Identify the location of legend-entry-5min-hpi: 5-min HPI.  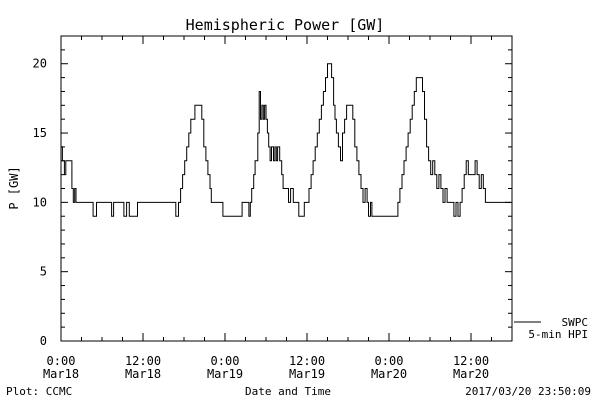
(558, 334).